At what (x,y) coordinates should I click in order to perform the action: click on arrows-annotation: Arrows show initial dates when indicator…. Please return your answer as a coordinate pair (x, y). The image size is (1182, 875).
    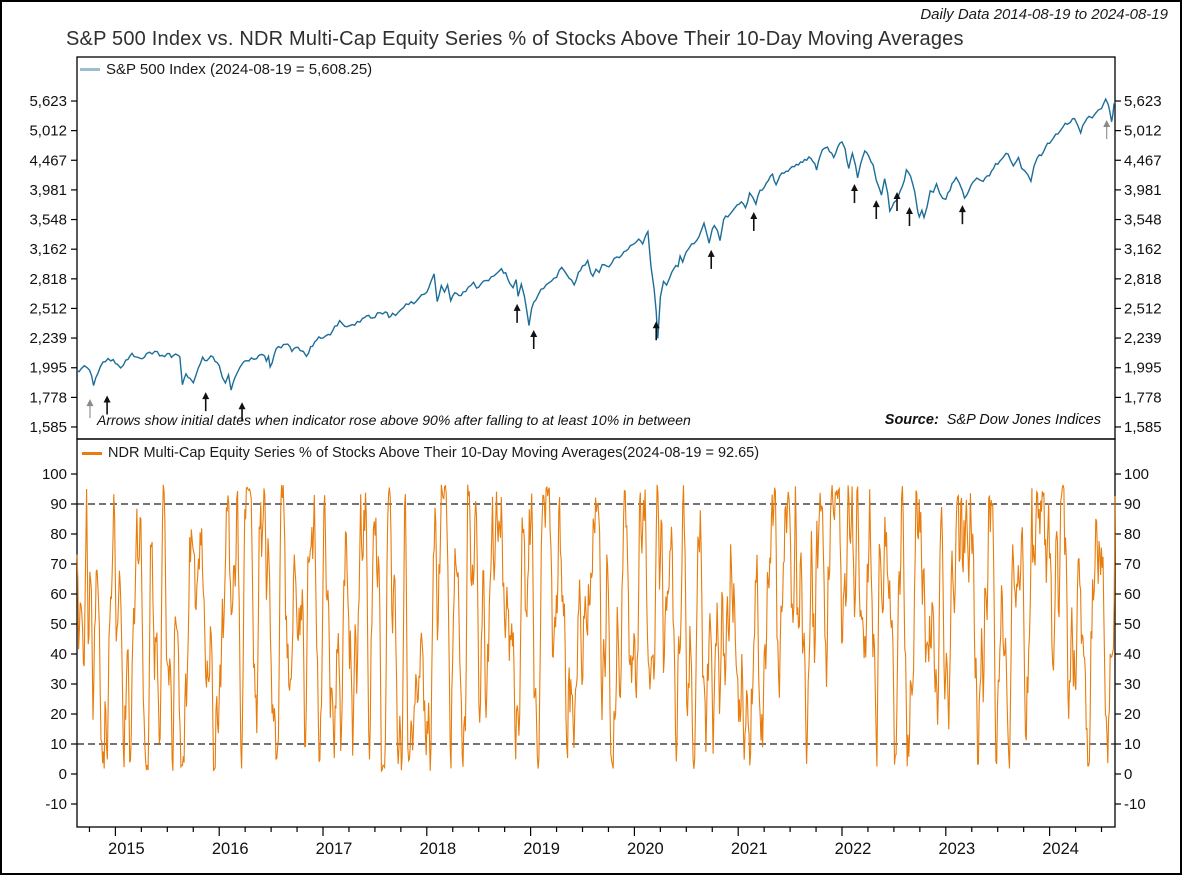
    Looking at the image, I should click on (394, 420).